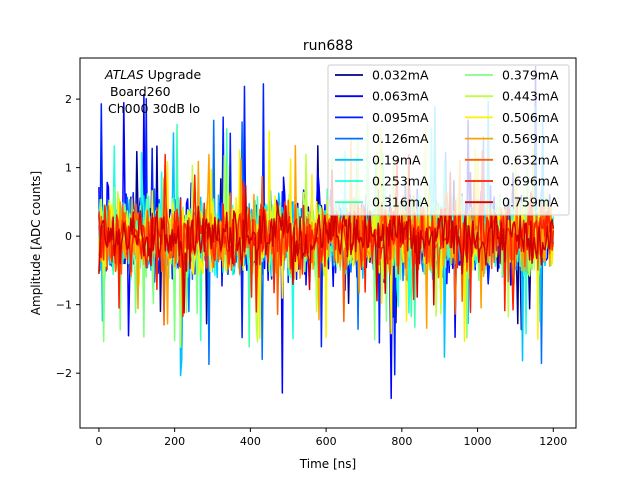  What do you see at coordinates (250, 441) in the screenshot?
I see `x-tick-label: 400` at bounding box center [250, 441].